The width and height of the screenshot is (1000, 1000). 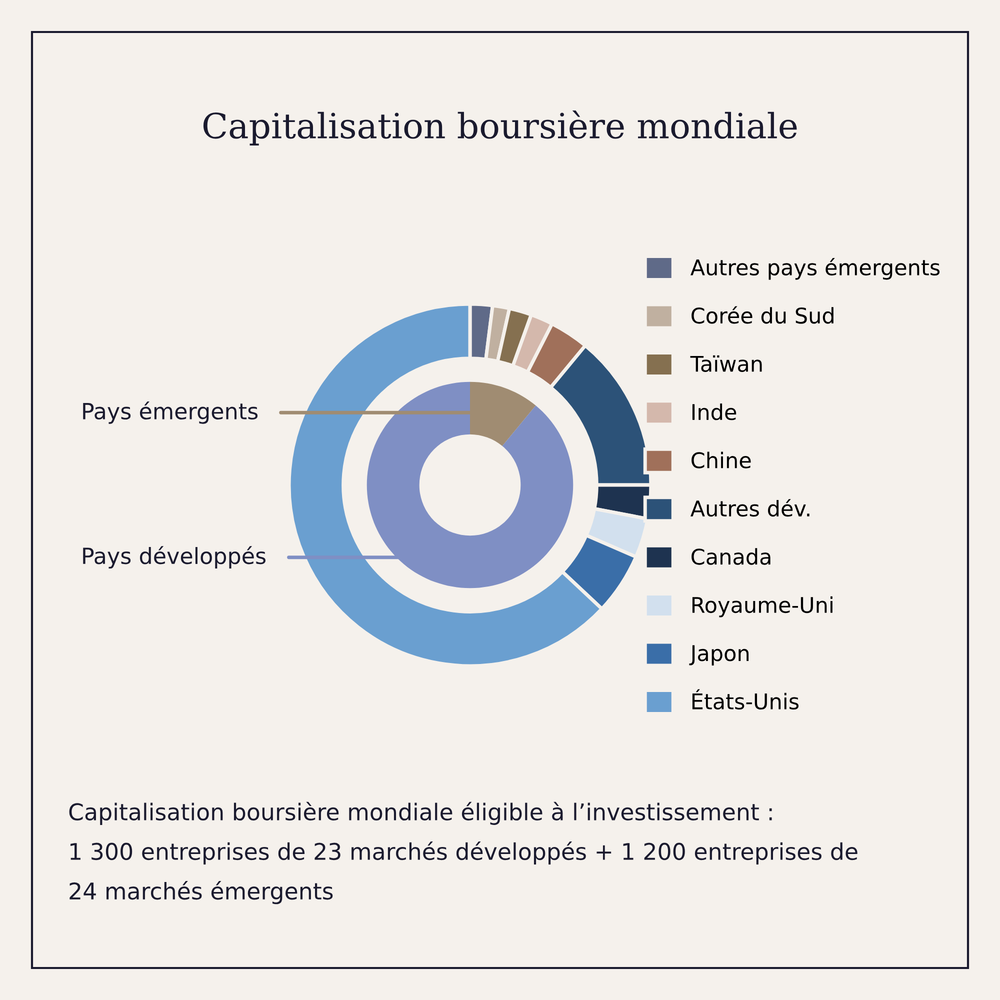 I want to click on legend-label: Corée du Sud, so click(x=763, y=315).